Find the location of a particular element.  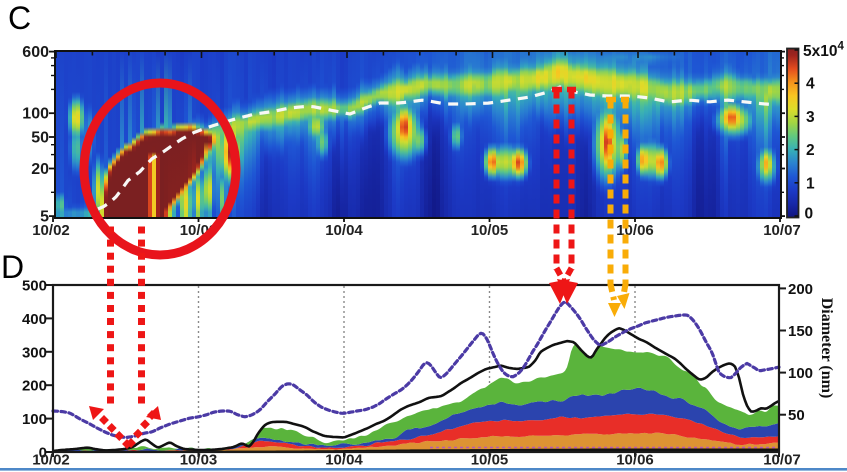

svg-text: 500 is located at coordinates (34, 286).